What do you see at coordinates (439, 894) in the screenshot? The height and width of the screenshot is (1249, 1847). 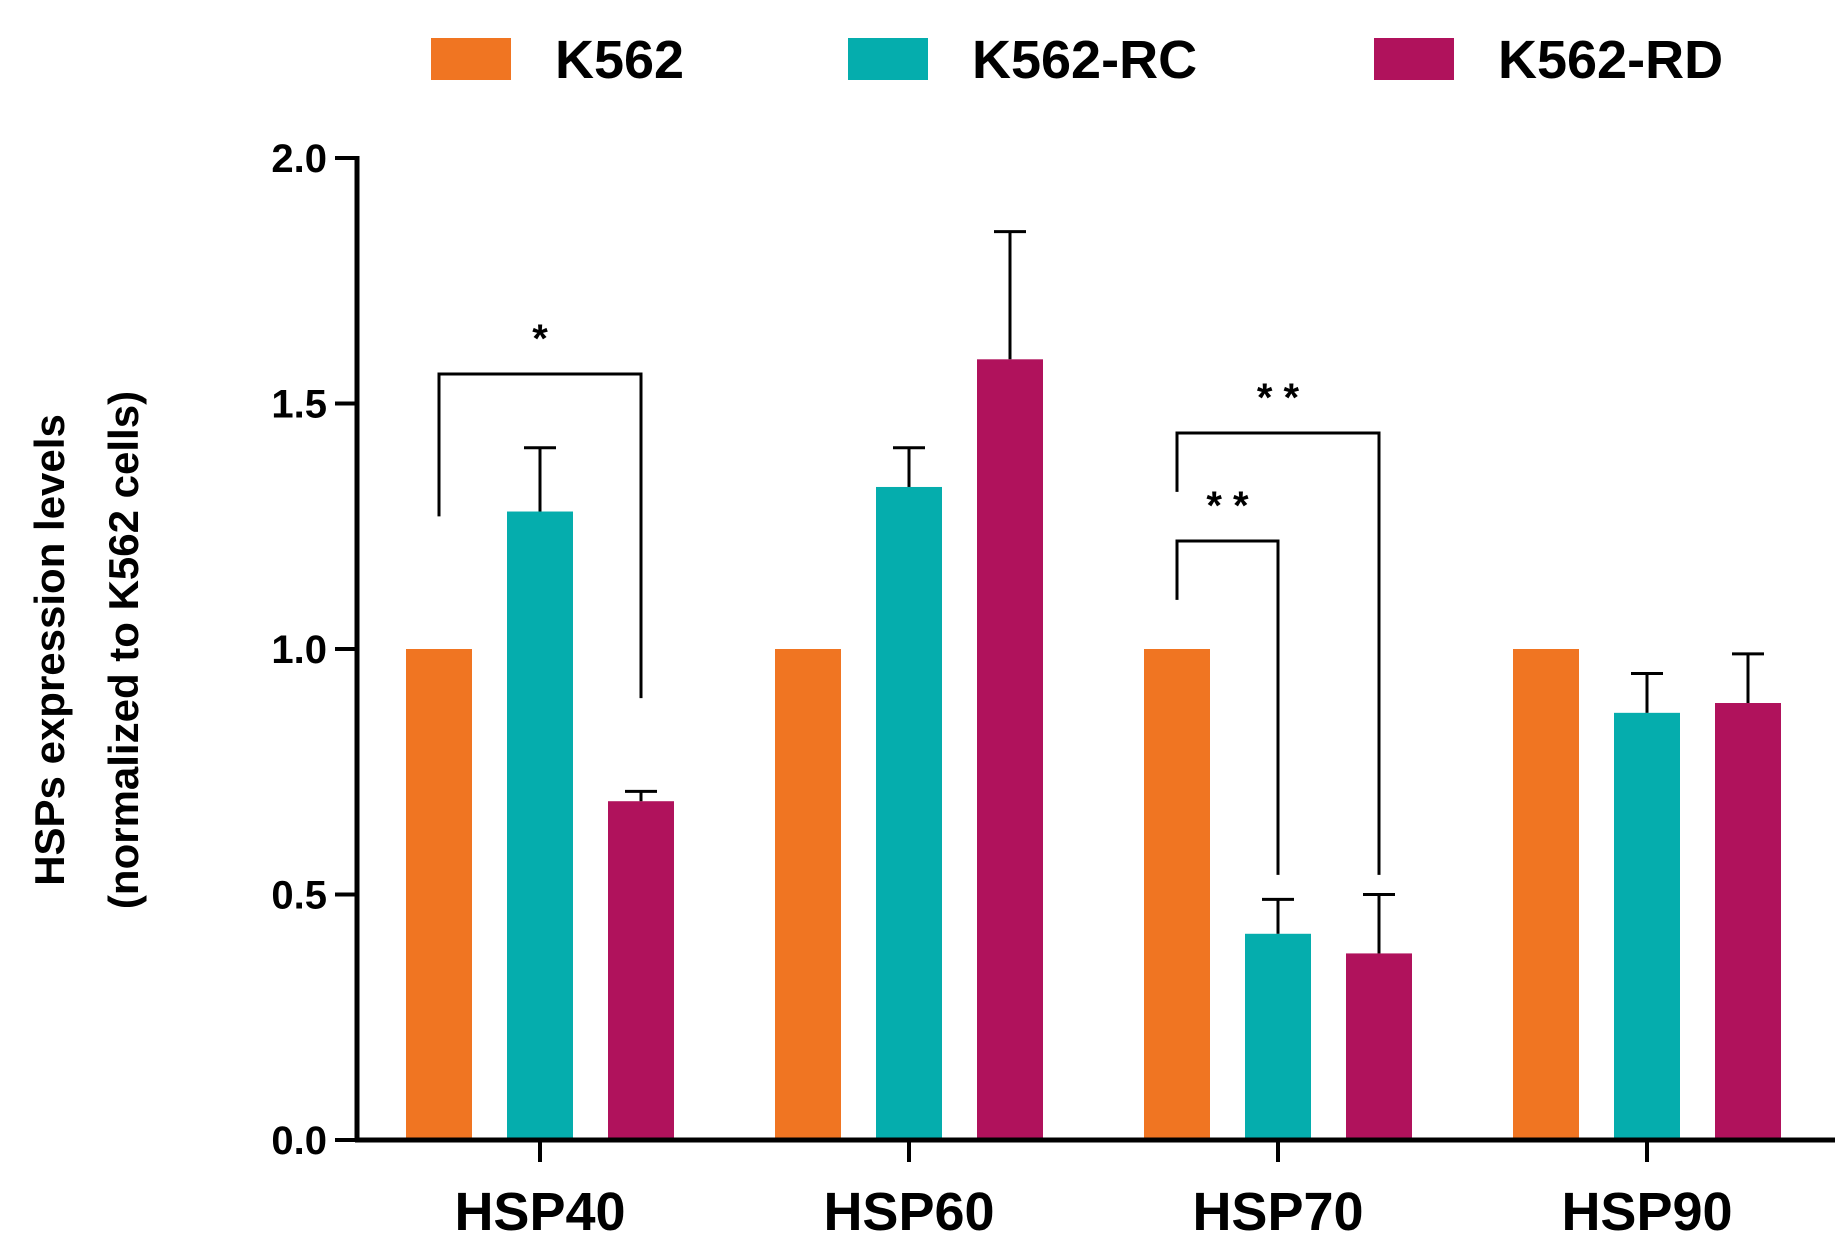 I see `bar-k562-hsp40` at bounding box center [439, 894].